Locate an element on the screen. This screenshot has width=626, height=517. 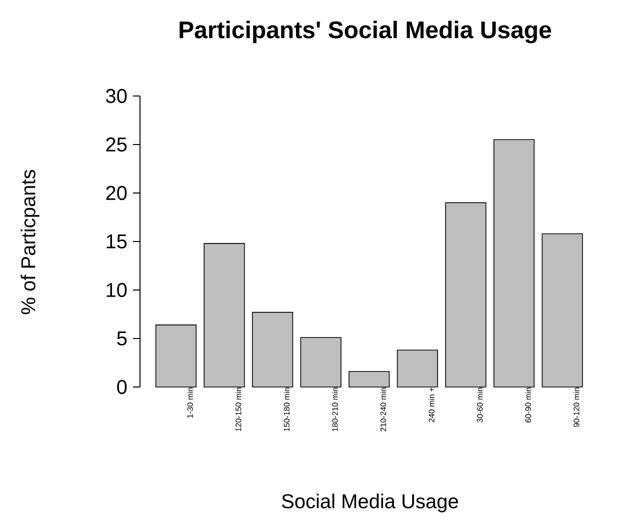
x-tick-label: 30-60 min is located at coordinates (479, 405).